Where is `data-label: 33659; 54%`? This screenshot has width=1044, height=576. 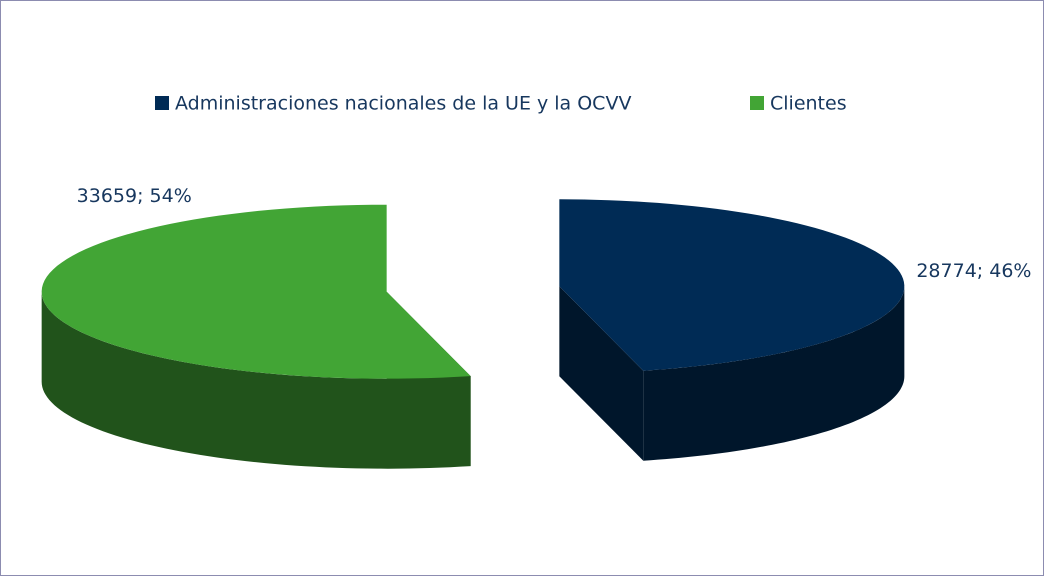 data-label: 33659; 54% is located at coordinates (134, 196).